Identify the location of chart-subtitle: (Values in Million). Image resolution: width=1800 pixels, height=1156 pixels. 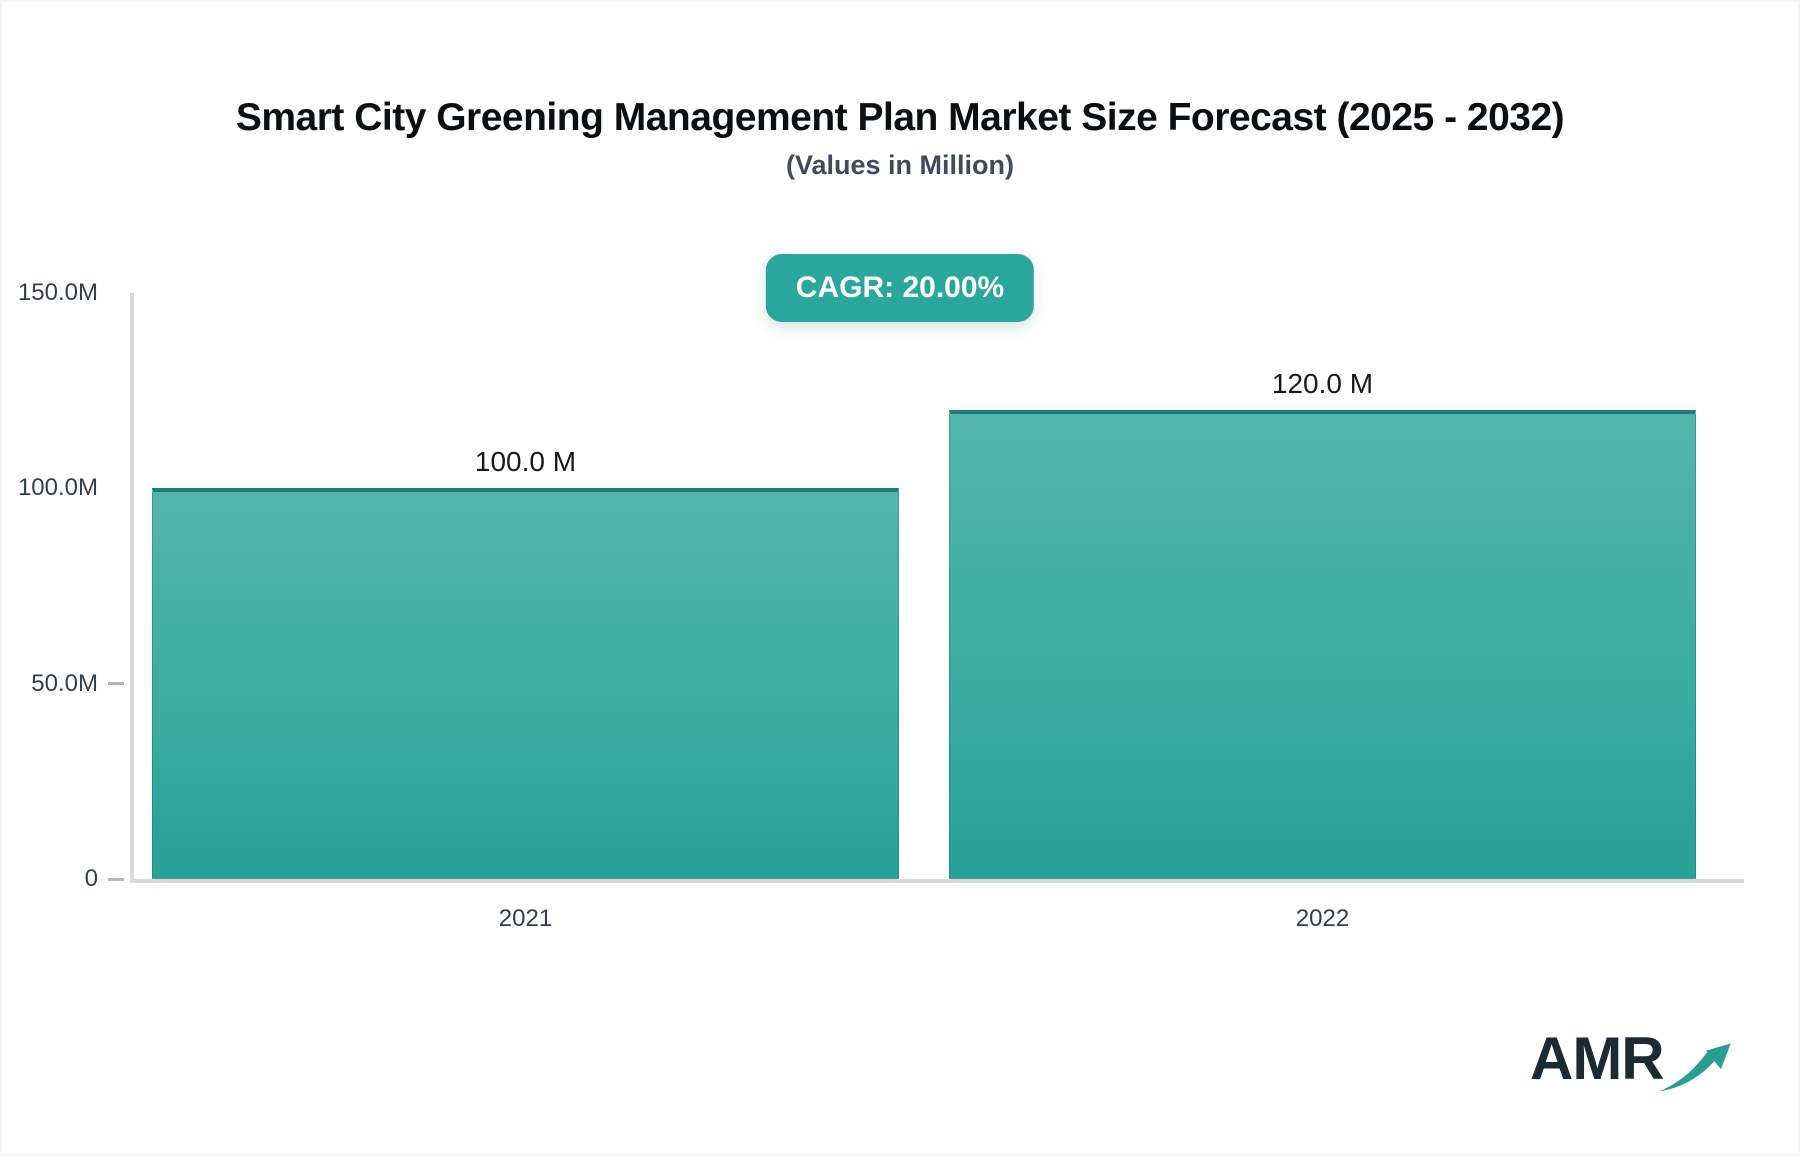
(900, 165).